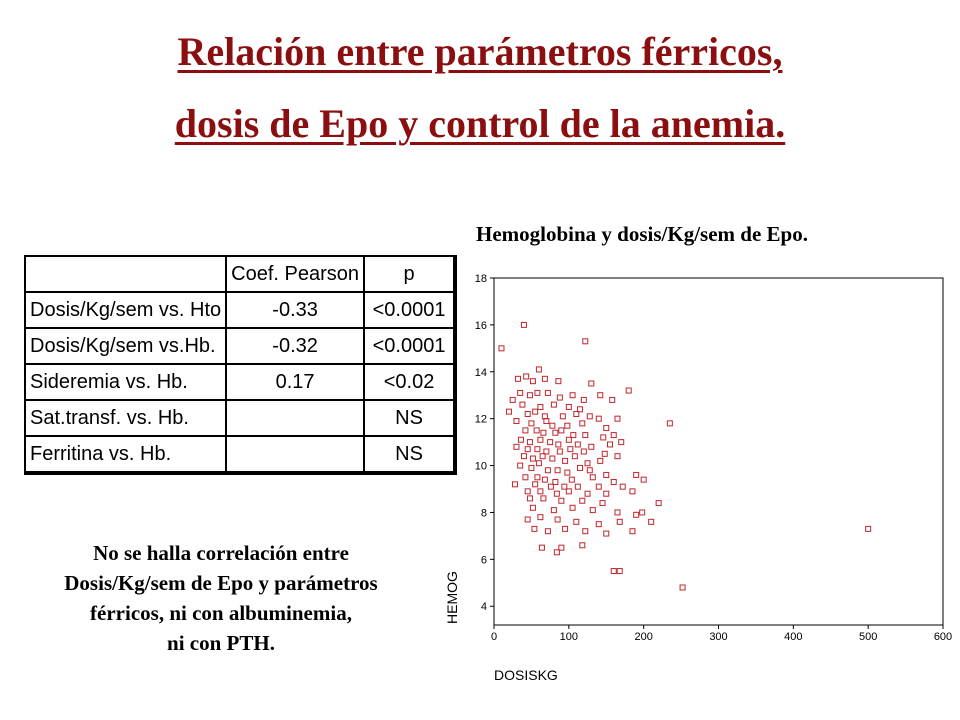 This screenshot has height=720, width=960. What do you see at coordinates (221, 553) in the screenshot?
I see `note-line: No se halla correlación entre` at bounding box center [221, 553].